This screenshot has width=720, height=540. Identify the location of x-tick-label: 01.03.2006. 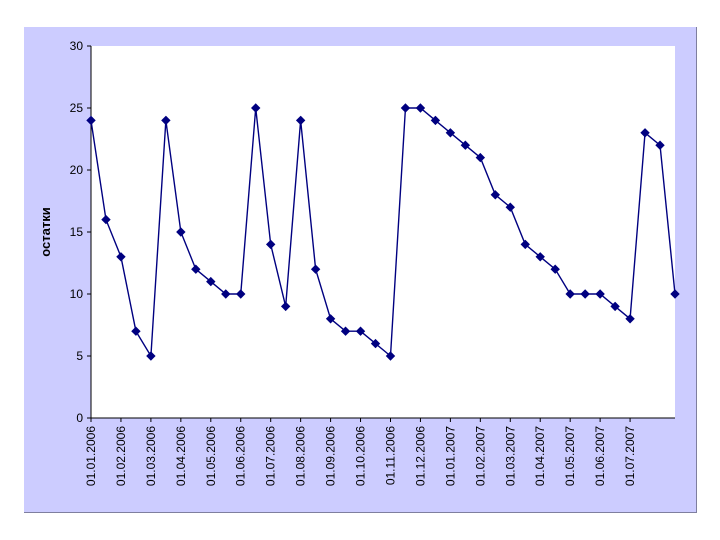
(151, 456).